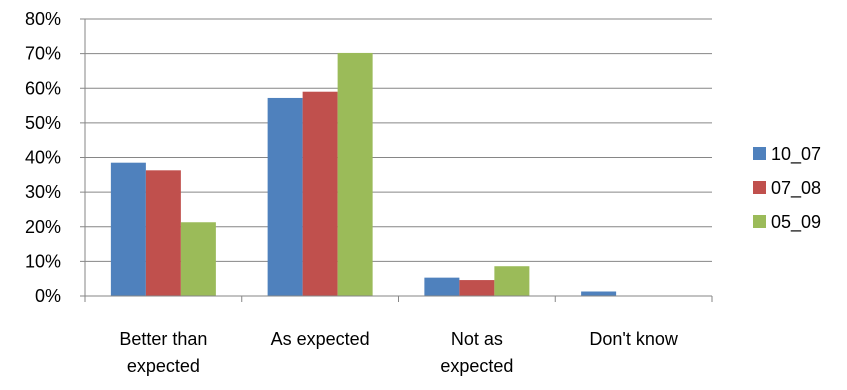  I want to click on y-tick-label: 20%, so click(43, 227).